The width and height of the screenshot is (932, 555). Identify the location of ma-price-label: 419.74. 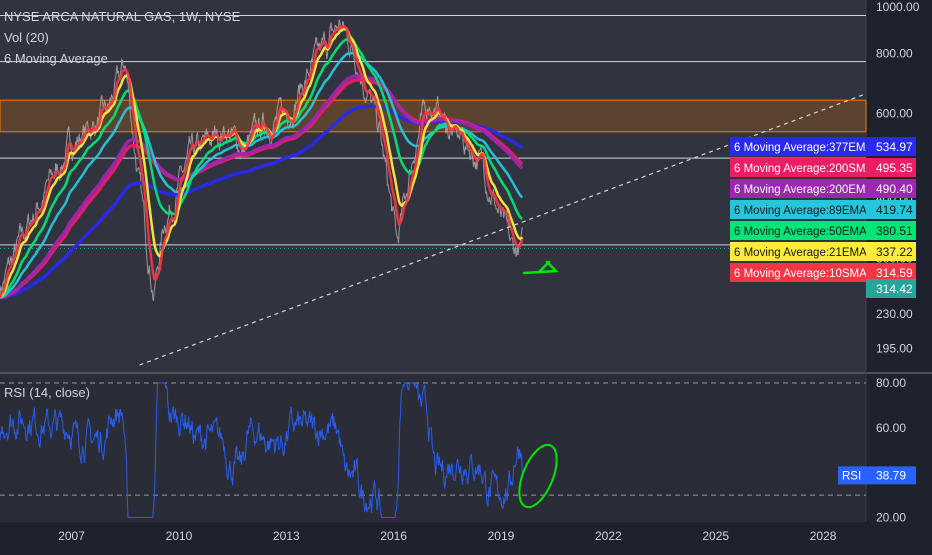
(894, 210).